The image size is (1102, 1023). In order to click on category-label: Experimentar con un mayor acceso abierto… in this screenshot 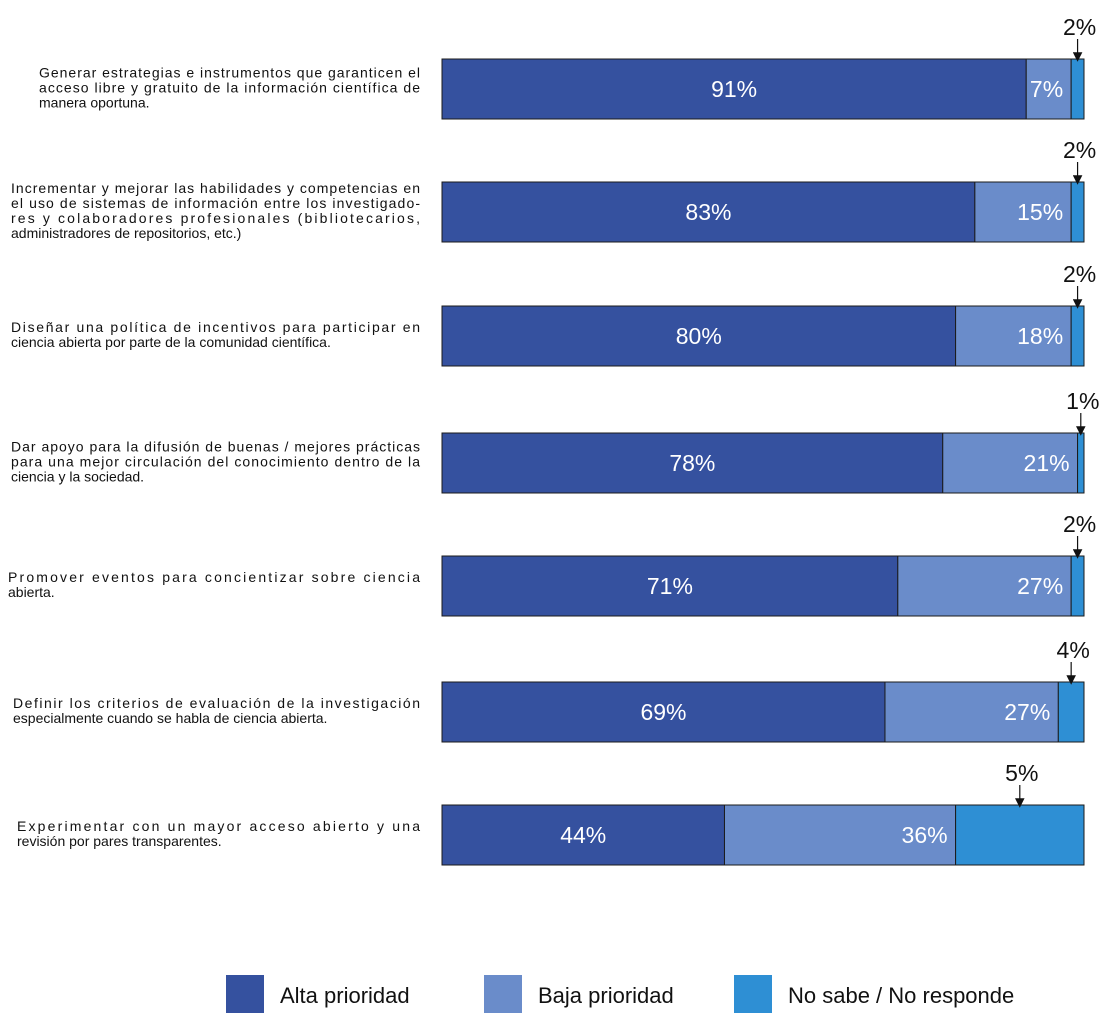, I will do `click(218, 833)`.